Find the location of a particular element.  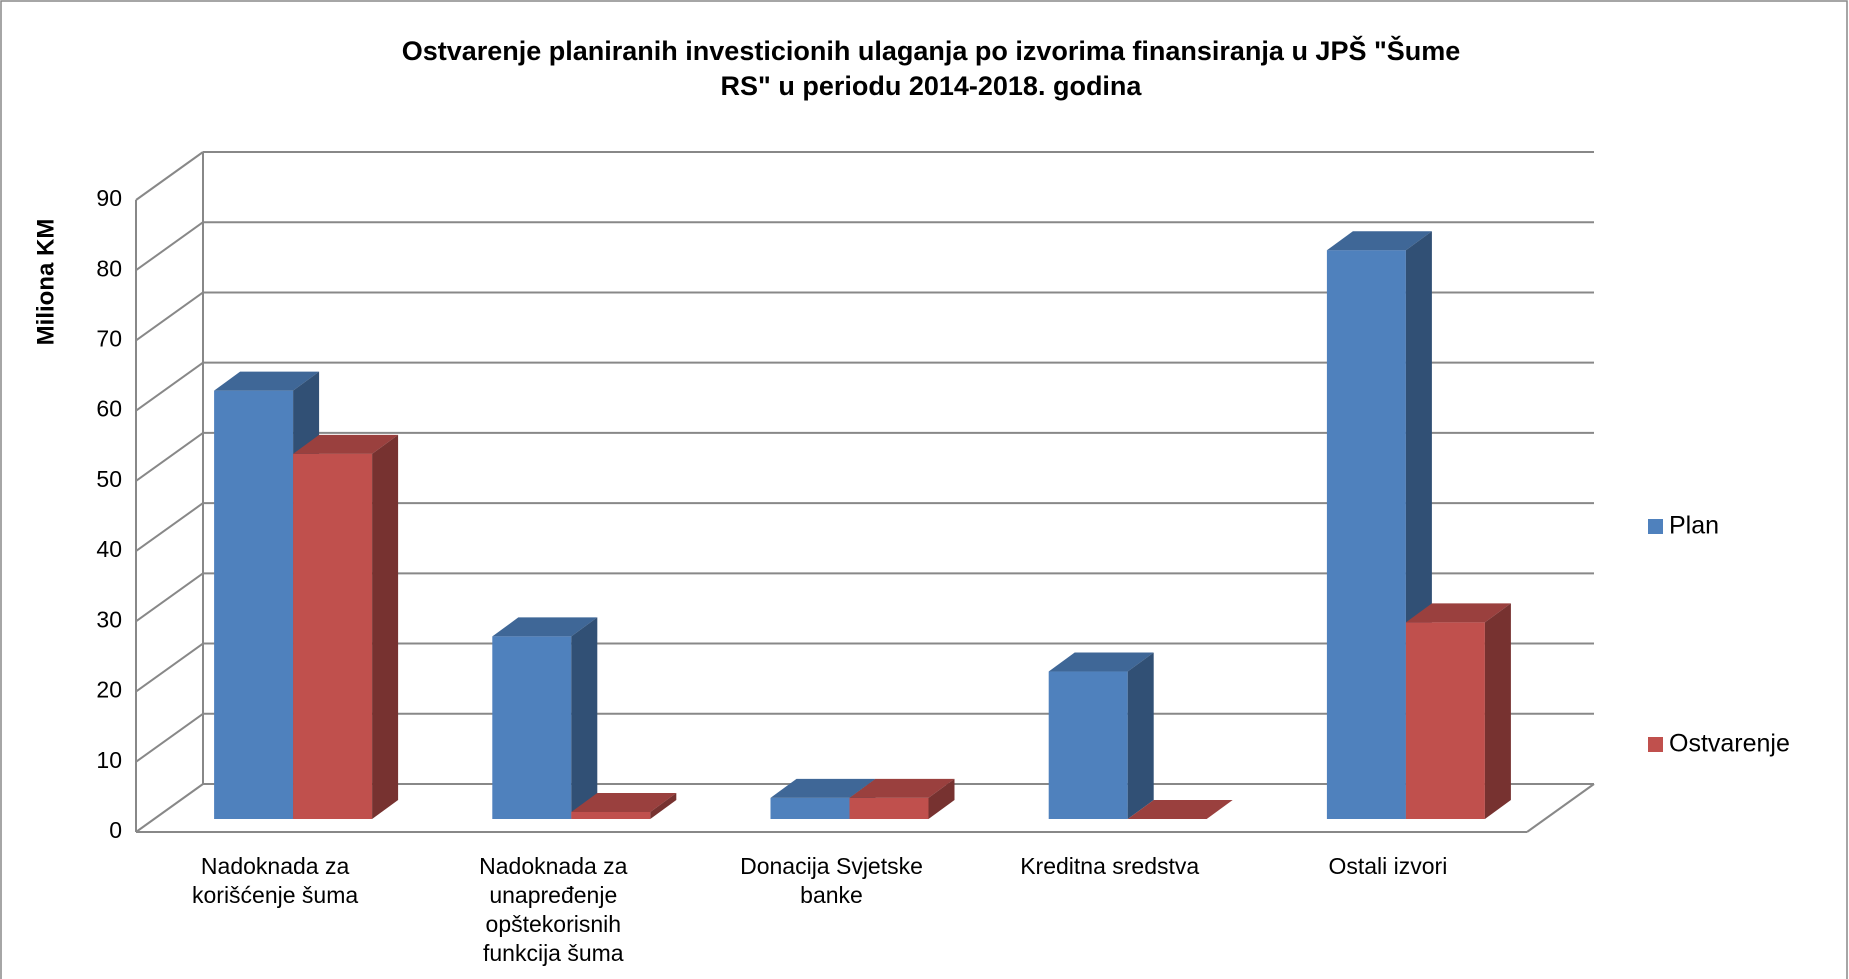

x-tick-label: Nadoknada za korišćenje šuma is located at coordinates (275, 880).